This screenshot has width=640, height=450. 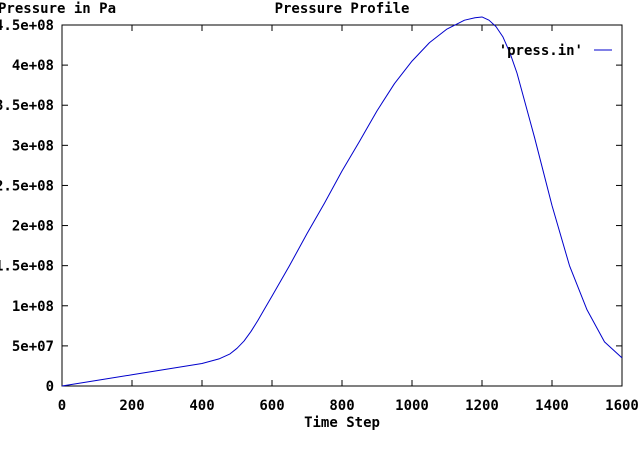 I want to click on x-axis-label: Time Step, so click(x=342, y=423).